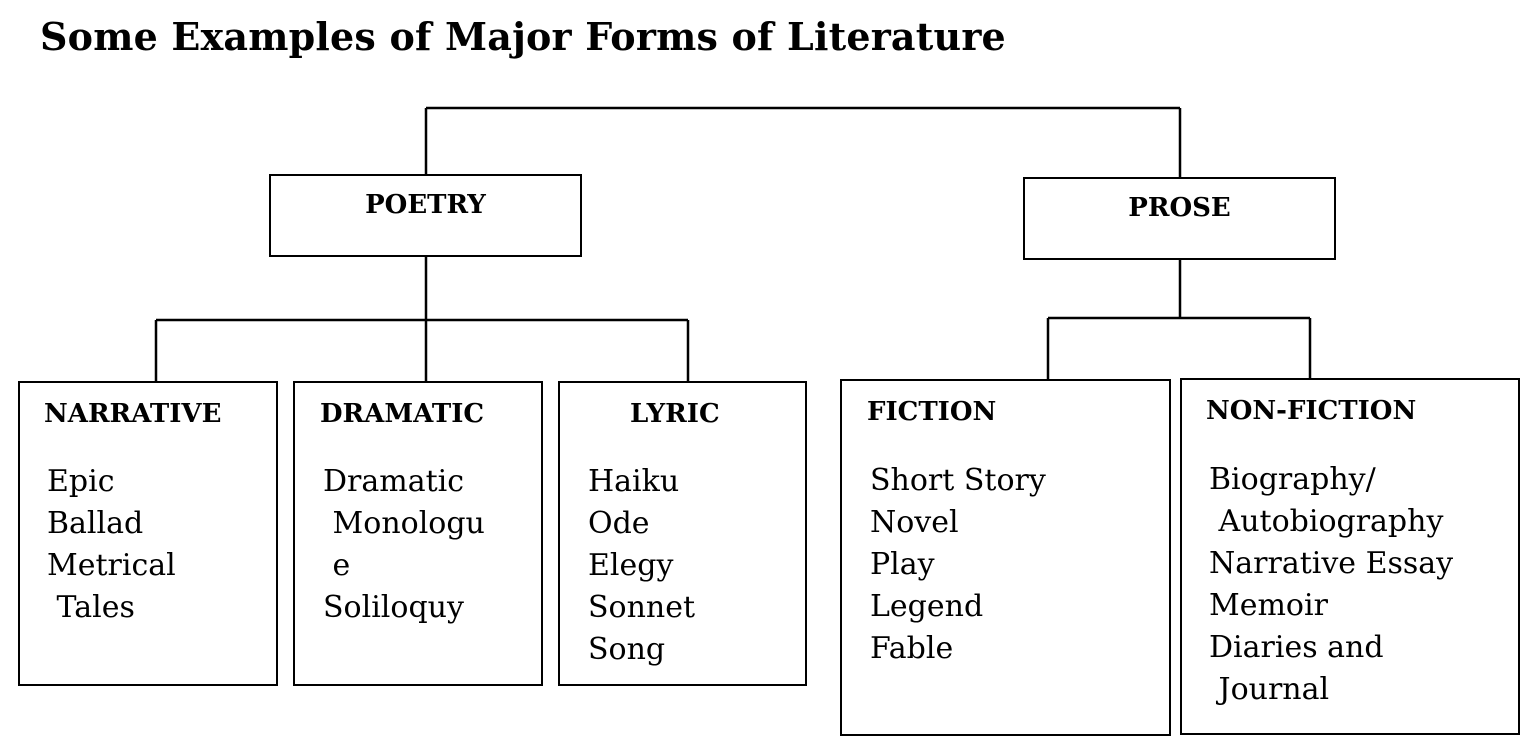  I want to click on list-item: Novel, so click(914, 522).